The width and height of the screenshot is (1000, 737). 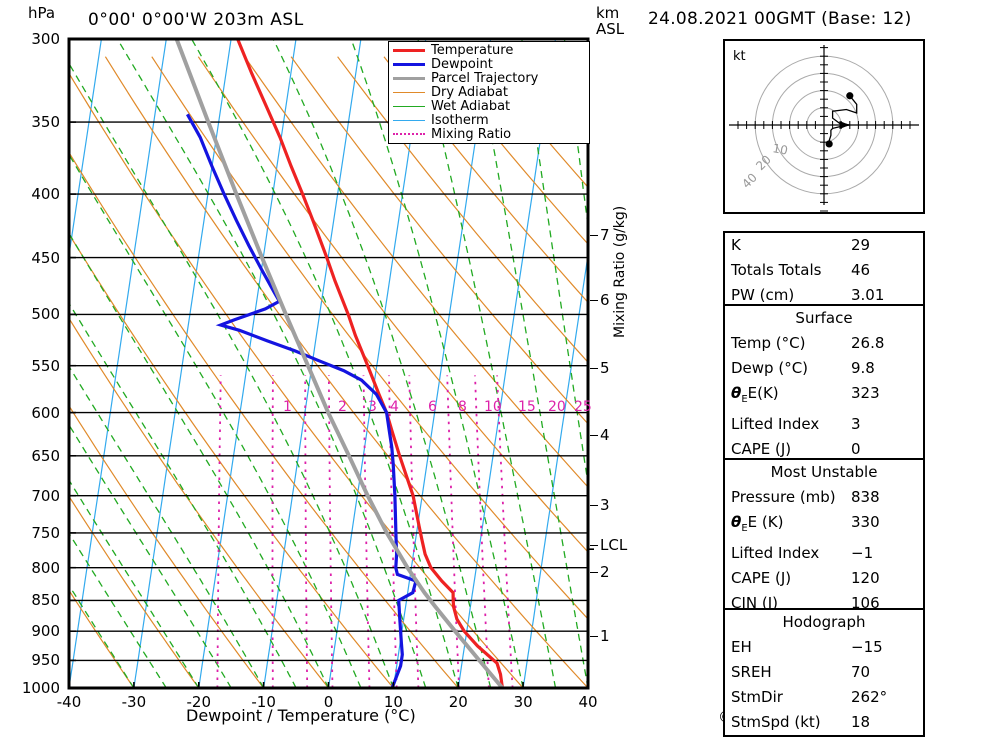 I want to click on pressure-tick-label: 500, so click(x=37, y=314).